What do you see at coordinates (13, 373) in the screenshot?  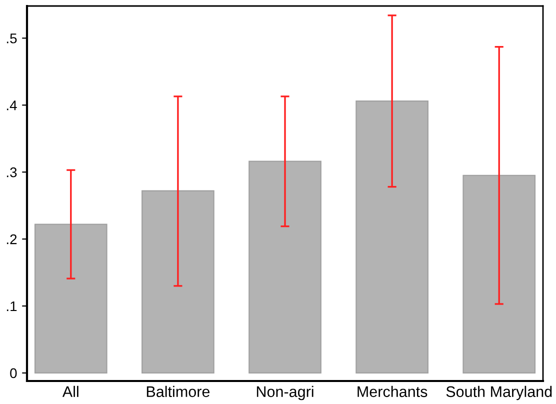 I see `y-tick-label: 0` at bounding box center [13, 373].